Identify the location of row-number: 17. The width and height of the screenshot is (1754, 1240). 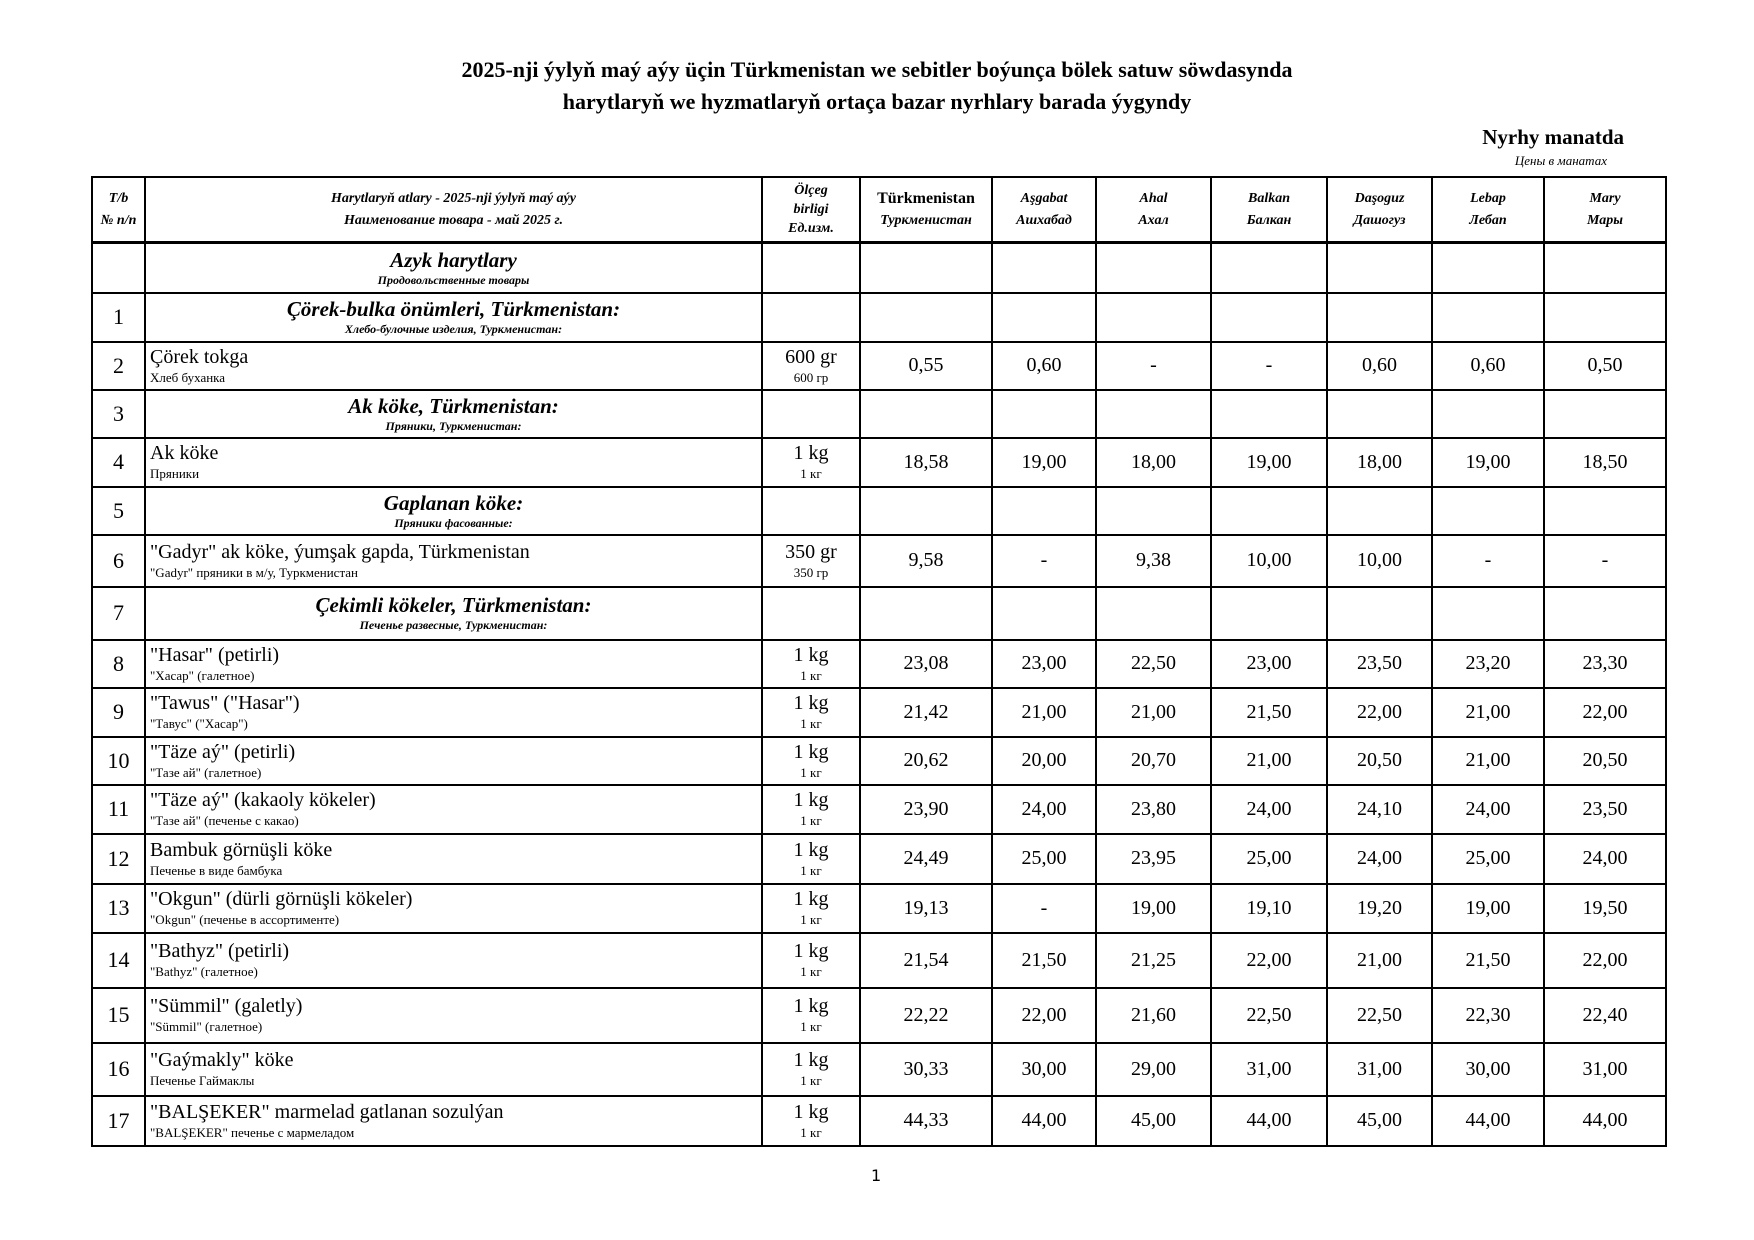
(118, 1120).